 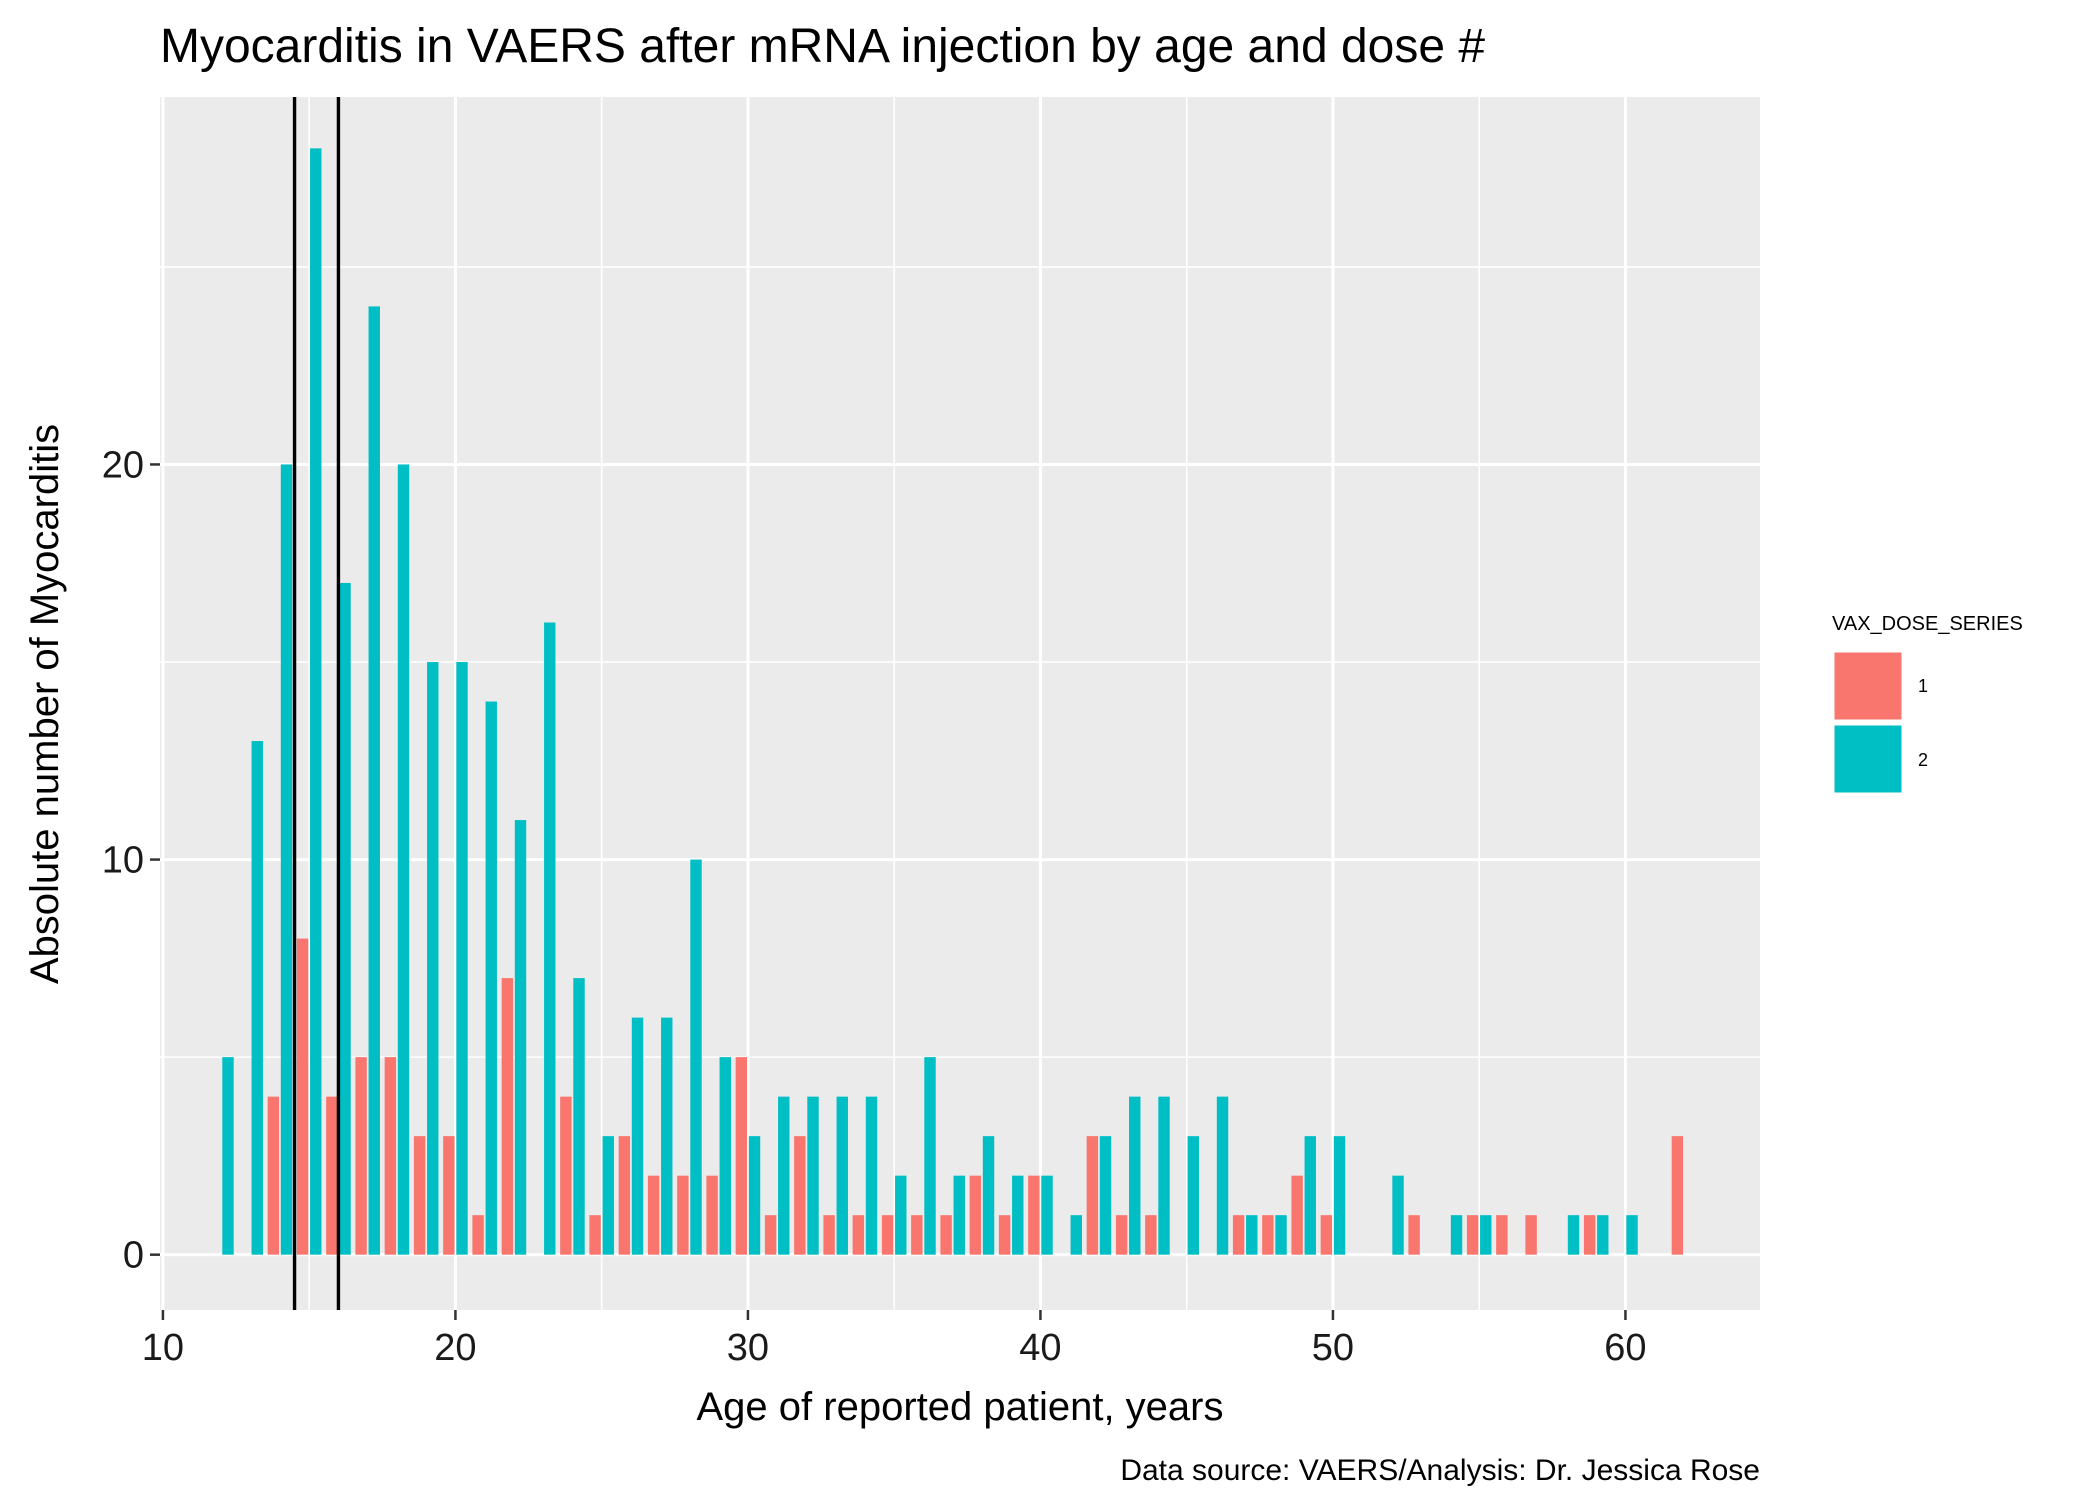 I want to click on x-tick-label: 30, so click(x=748, y=1348).